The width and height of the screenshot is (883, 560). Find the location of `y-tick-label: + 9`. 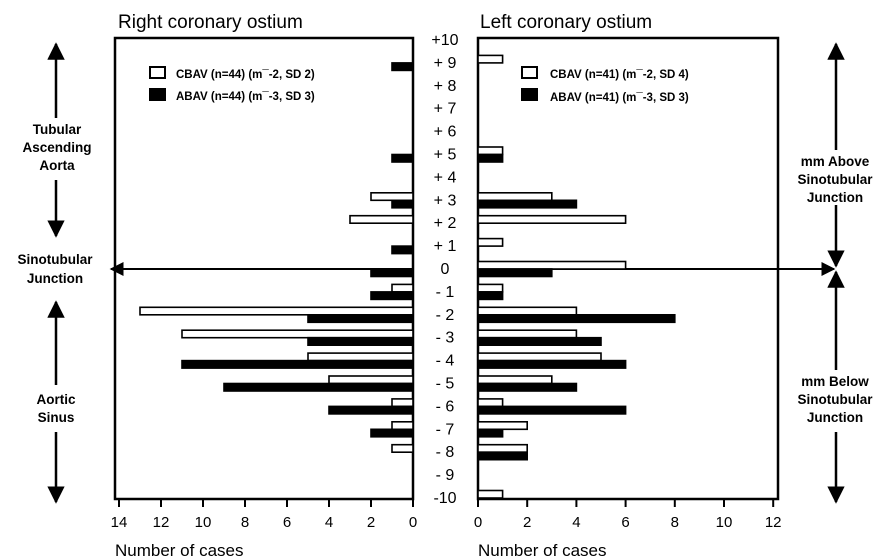

y-tick-label: + 9 is located at coordinates (445, 63).